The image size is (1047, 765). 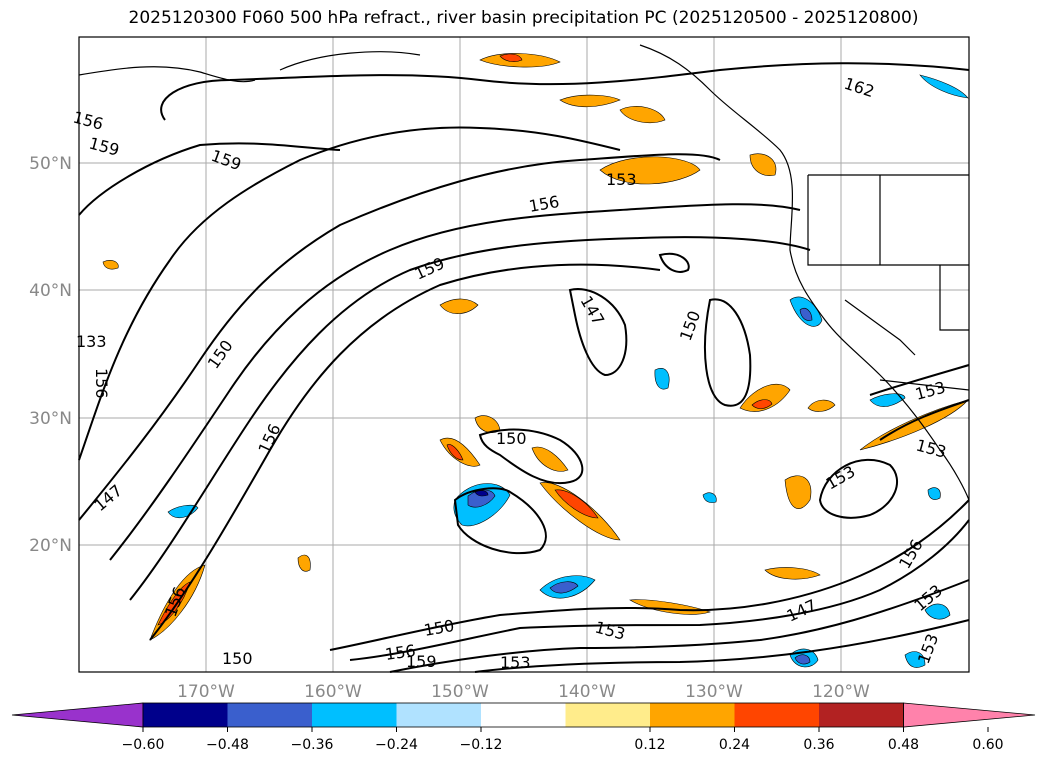 What do you see at coordinates (227, 745) in the screenshot?
I see `colorbar-tick-label: −0.48` at bounding box center [227, 745].